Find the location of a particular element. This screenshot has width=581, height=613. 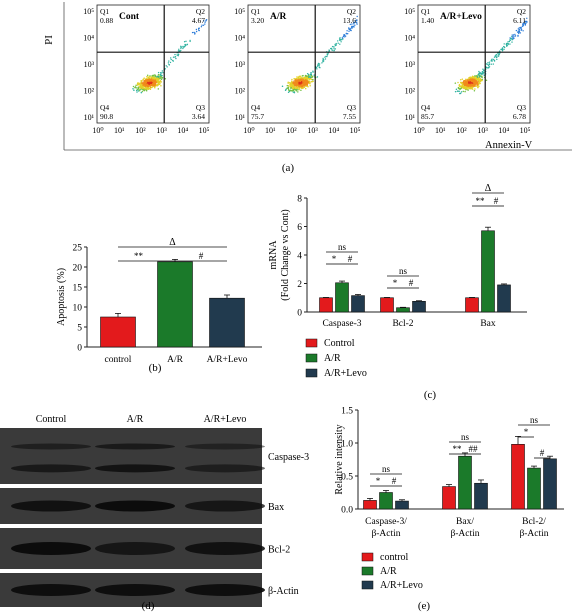

x-category-label: Caspase-3/ is located at coordinates (386, 522).